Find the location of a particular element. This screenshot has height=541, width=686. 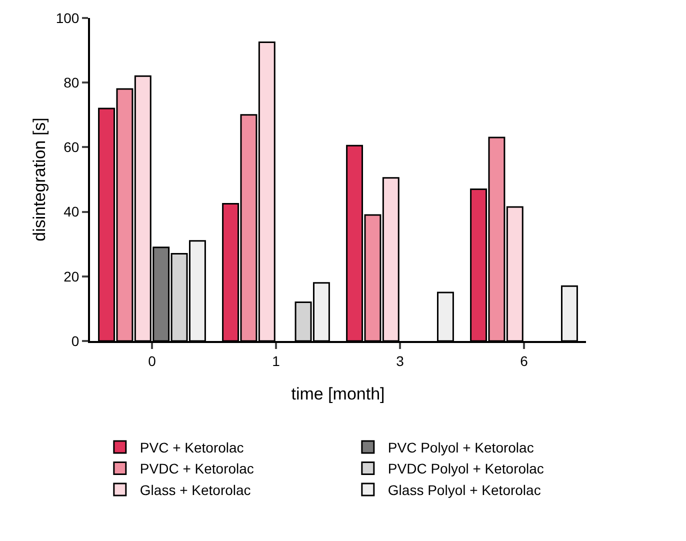

x-tick-label: 1 is located at coordinates (276, 360).